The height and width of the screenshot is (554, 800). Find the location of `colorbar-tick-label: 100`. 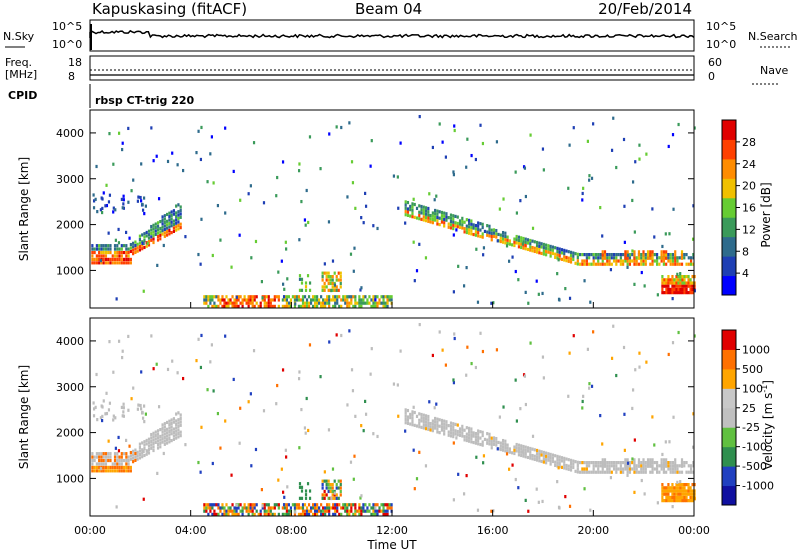

colorbar-tick-label: 100 is located at coordinates (752, 388).